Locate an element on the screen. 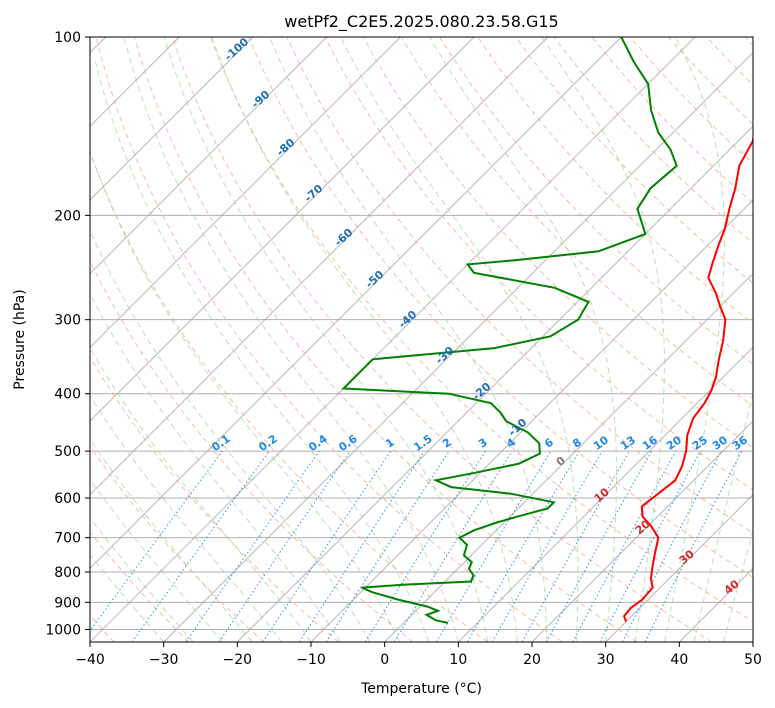  y-tick-label: 100 is located at coordinates (67, 38).